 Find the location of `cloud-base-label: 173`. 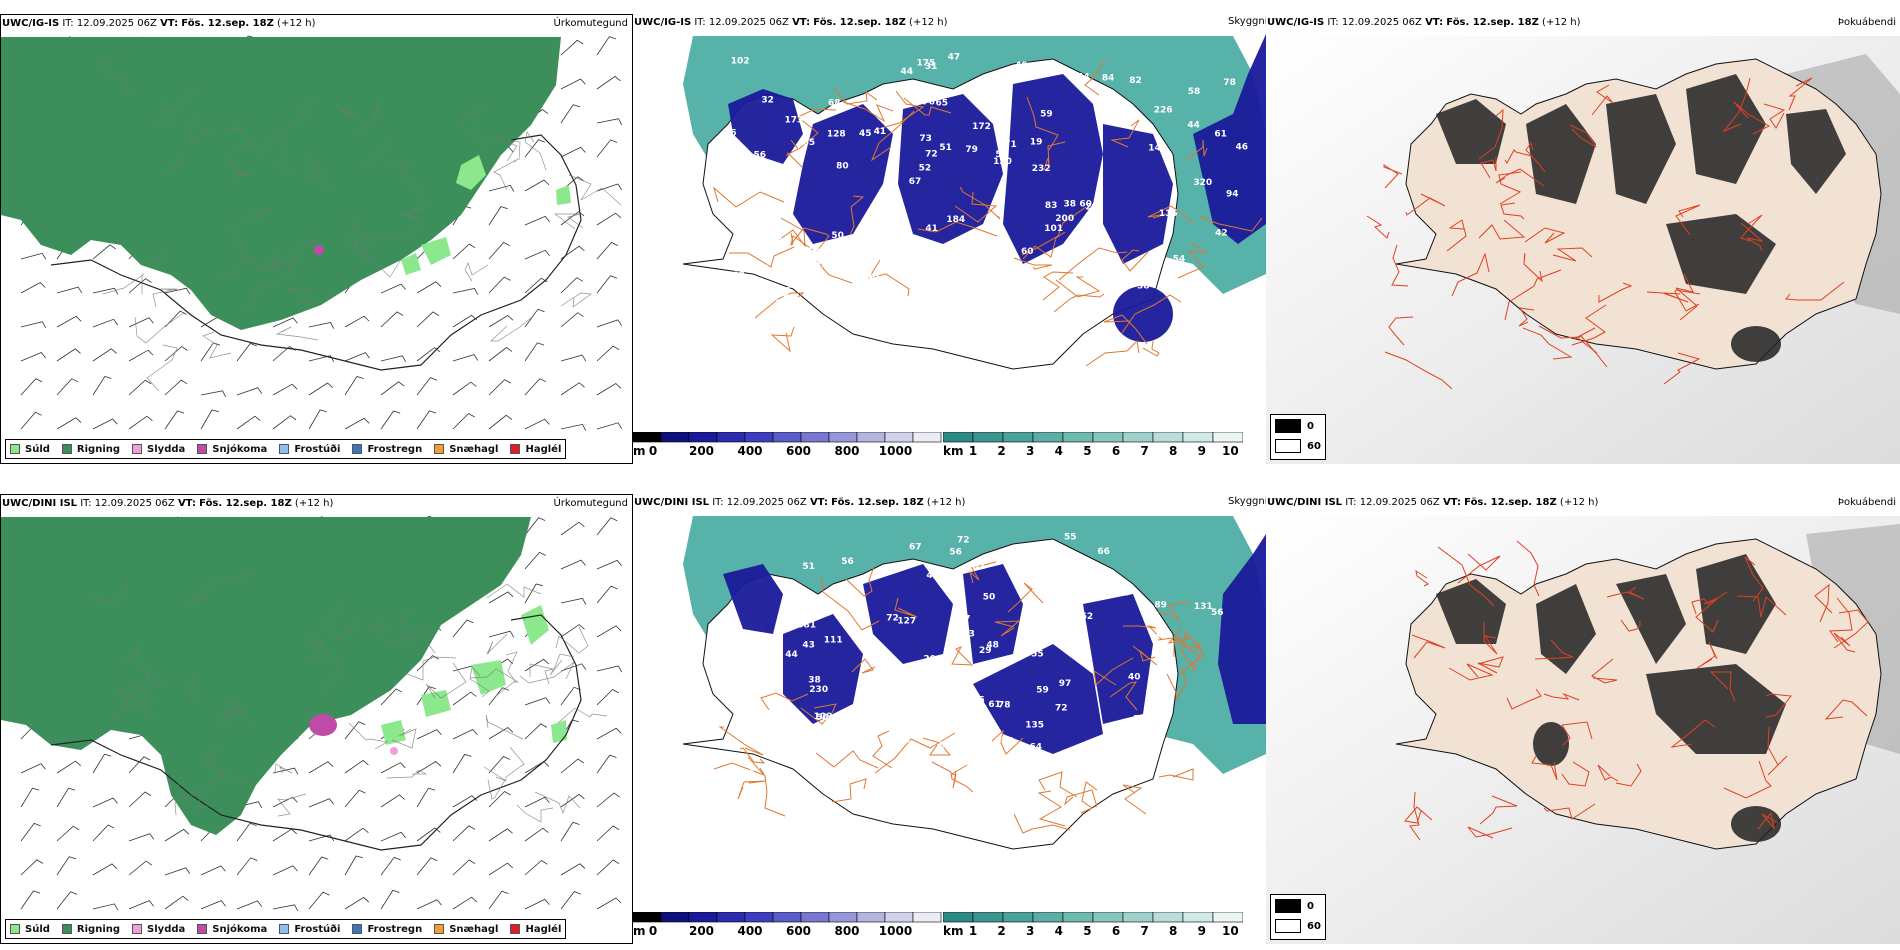

cloud-base-label: 173 is located at coordinates (794, 121).